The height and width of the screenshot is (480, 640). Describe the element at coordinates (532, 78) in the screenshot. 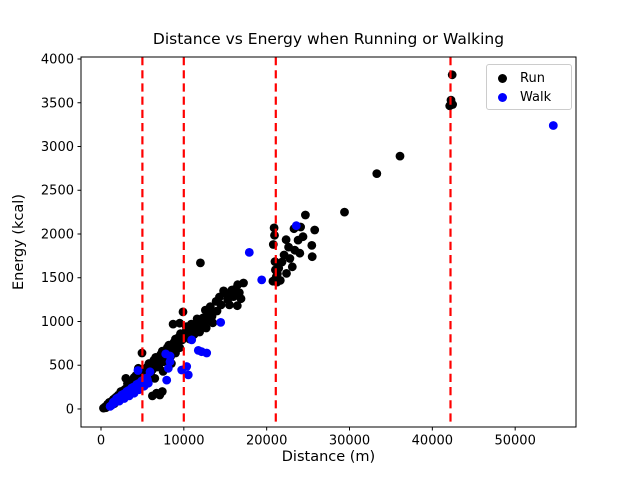

I see `legend-label-run: Run` at that location.